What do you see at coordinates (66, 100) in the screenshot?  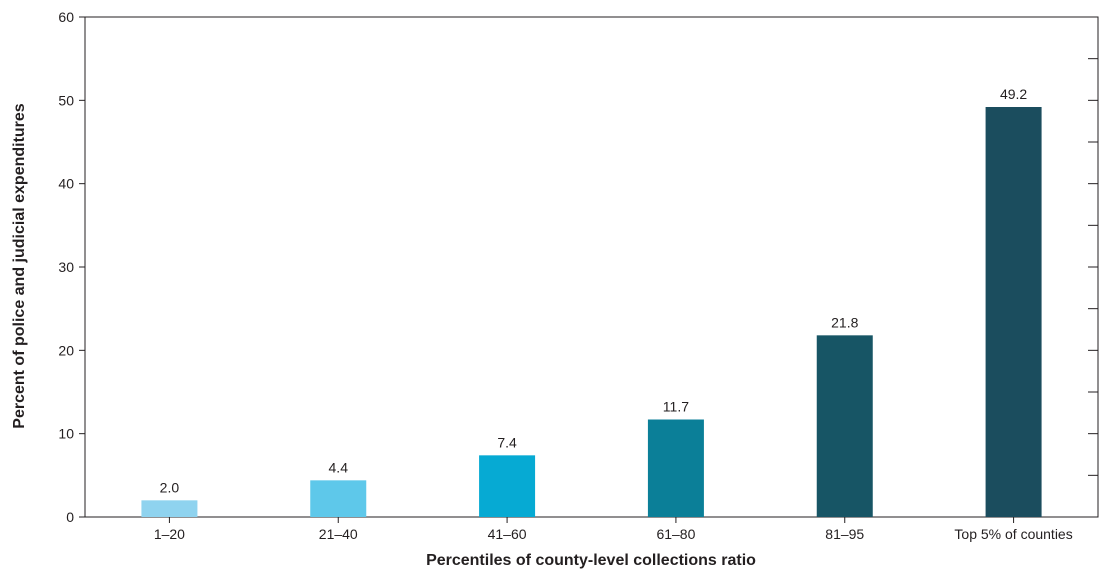 I see `y-tick-label: 50` at bounding box center [66, 100].